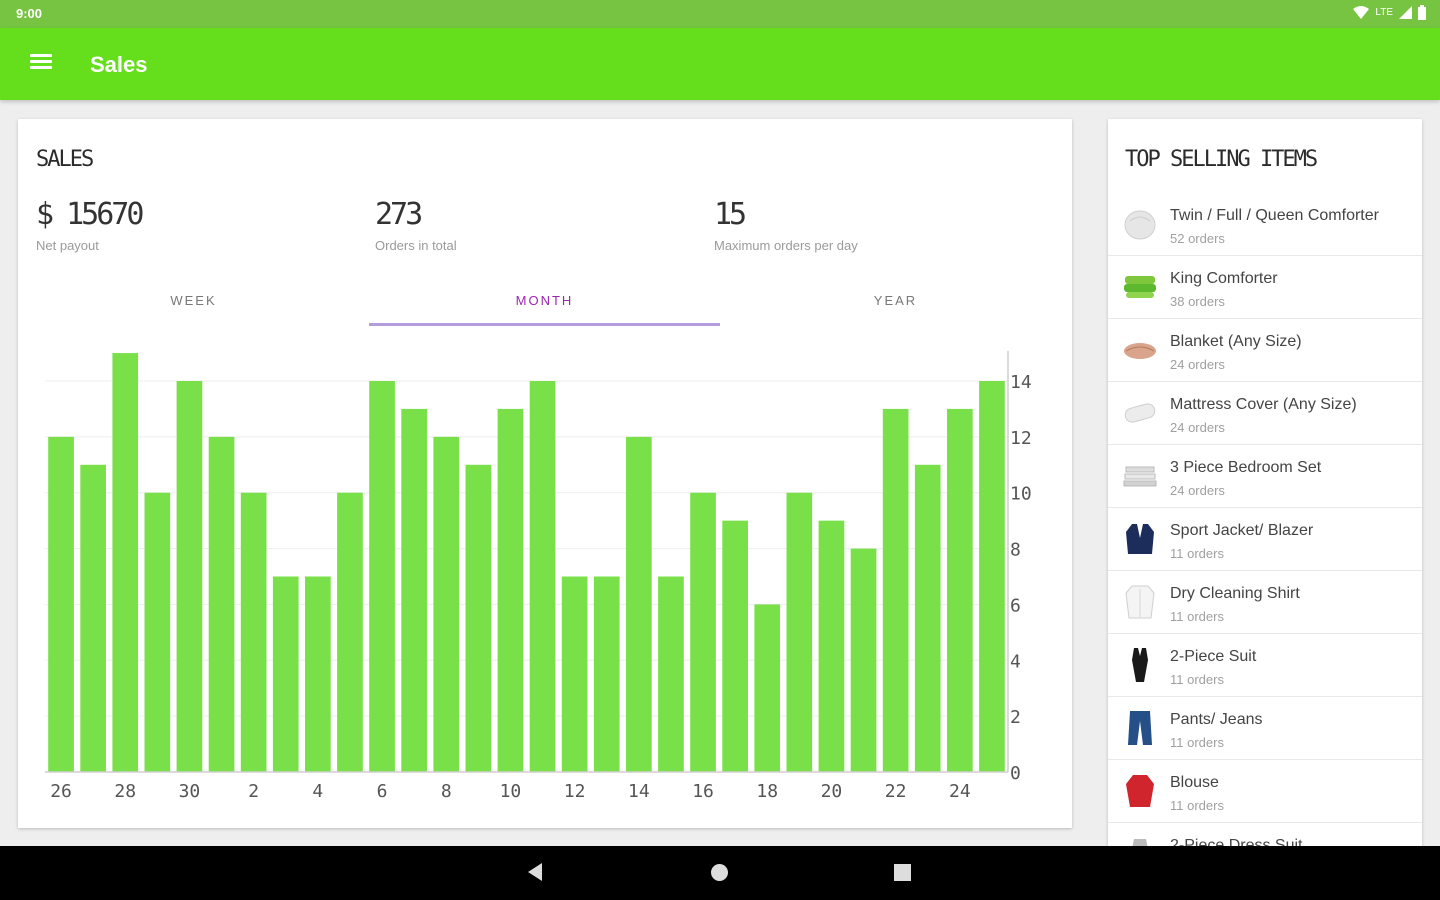 Image resolution: width=1440 pixels, height=900 pixels. Describe the element at coordinates (1265, 603) in the screenshot. I see `top-item-row: Dry Cleaning Shirt 11 orders` at that location.